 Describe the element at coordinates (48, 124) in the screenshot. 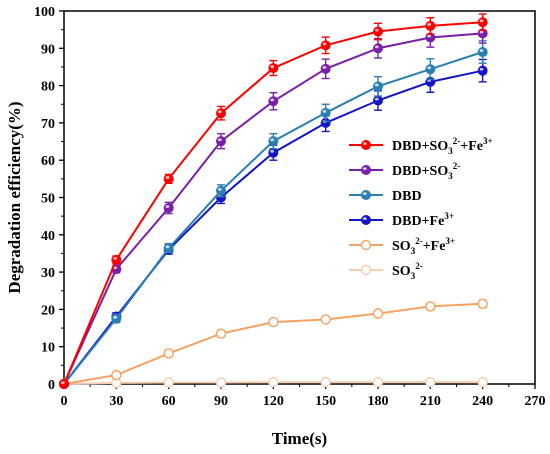

I see `y-tick-label: 70` at that location.